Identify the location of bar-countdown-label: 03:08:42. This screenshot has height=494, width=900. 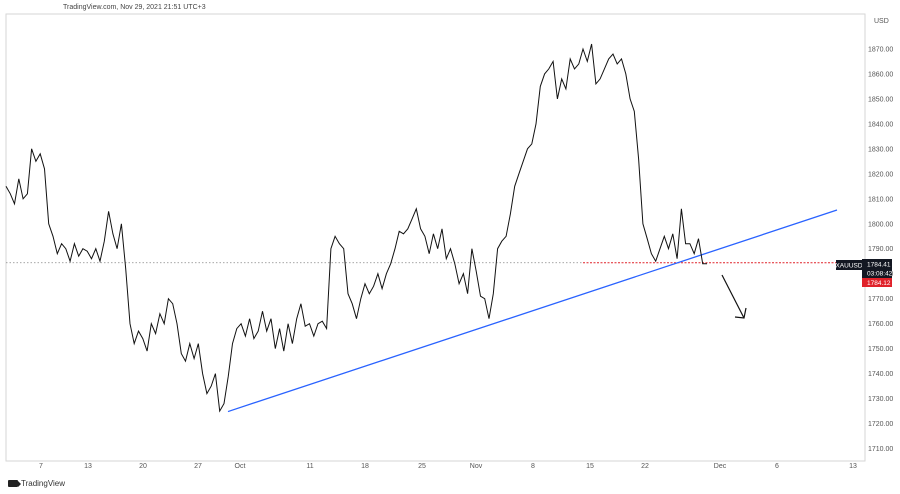
(880, 274).